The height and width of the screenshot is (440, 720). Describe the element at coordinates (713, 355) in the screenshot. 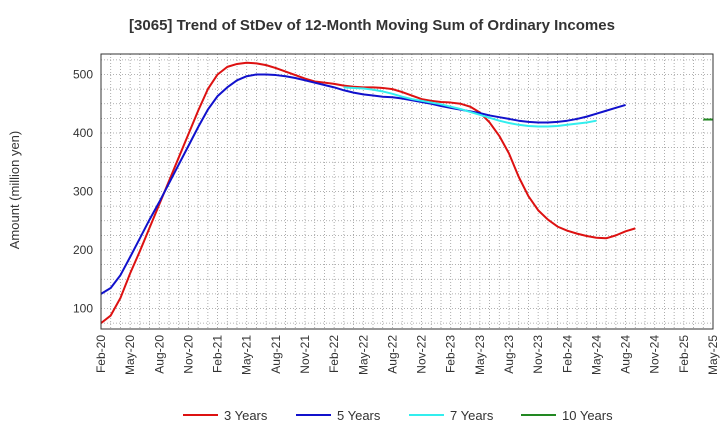

I see `x-tick-label: May-25` at that location.